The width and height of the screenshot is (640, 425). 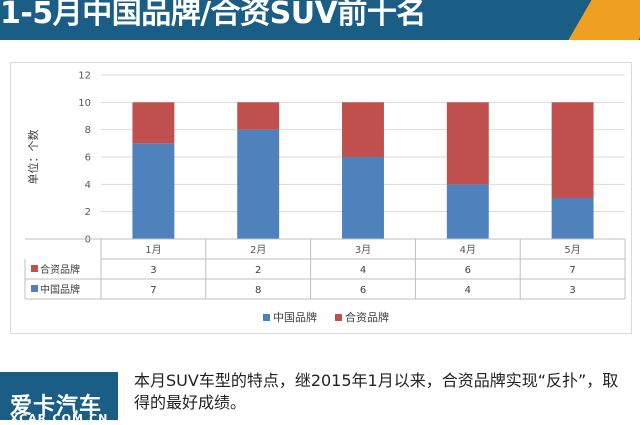 What do you see at coordinates (84, 103) in the screenshot?
I see `y-tick-label: 10` at bounding box center [84, 103].